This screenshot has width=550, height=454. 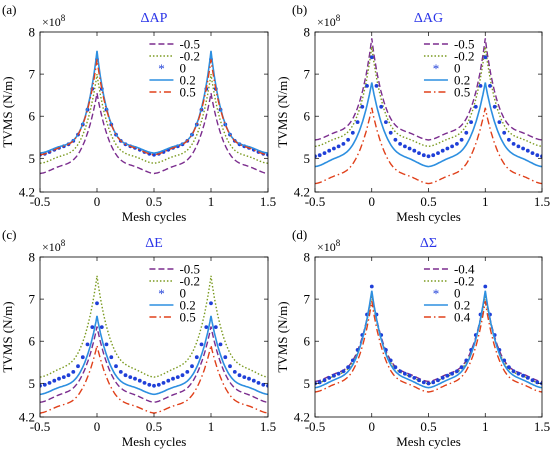 What do you see at coordinates (7, 336) in the screenshot?
I see `y-axis-label: TVMS (N/m)` at bounding box center [7, 336].